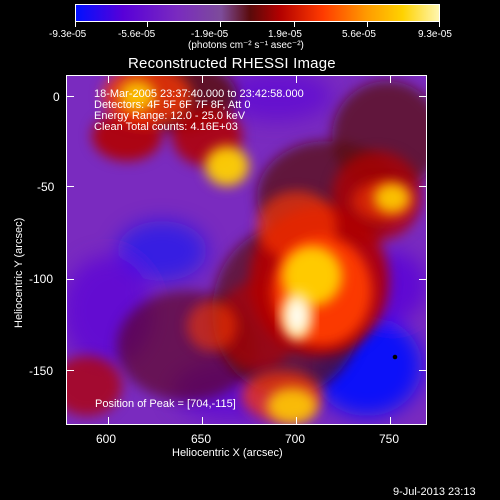 Image resolution: width=500 pixels, height=500 pixels. What do you see at coordinates (199, 94) in the screenshot?
I see `overlay-line-0: 18-Mar-2005 23:37:40.000 to 23:42:58.000` at bounding box center [199, 94].